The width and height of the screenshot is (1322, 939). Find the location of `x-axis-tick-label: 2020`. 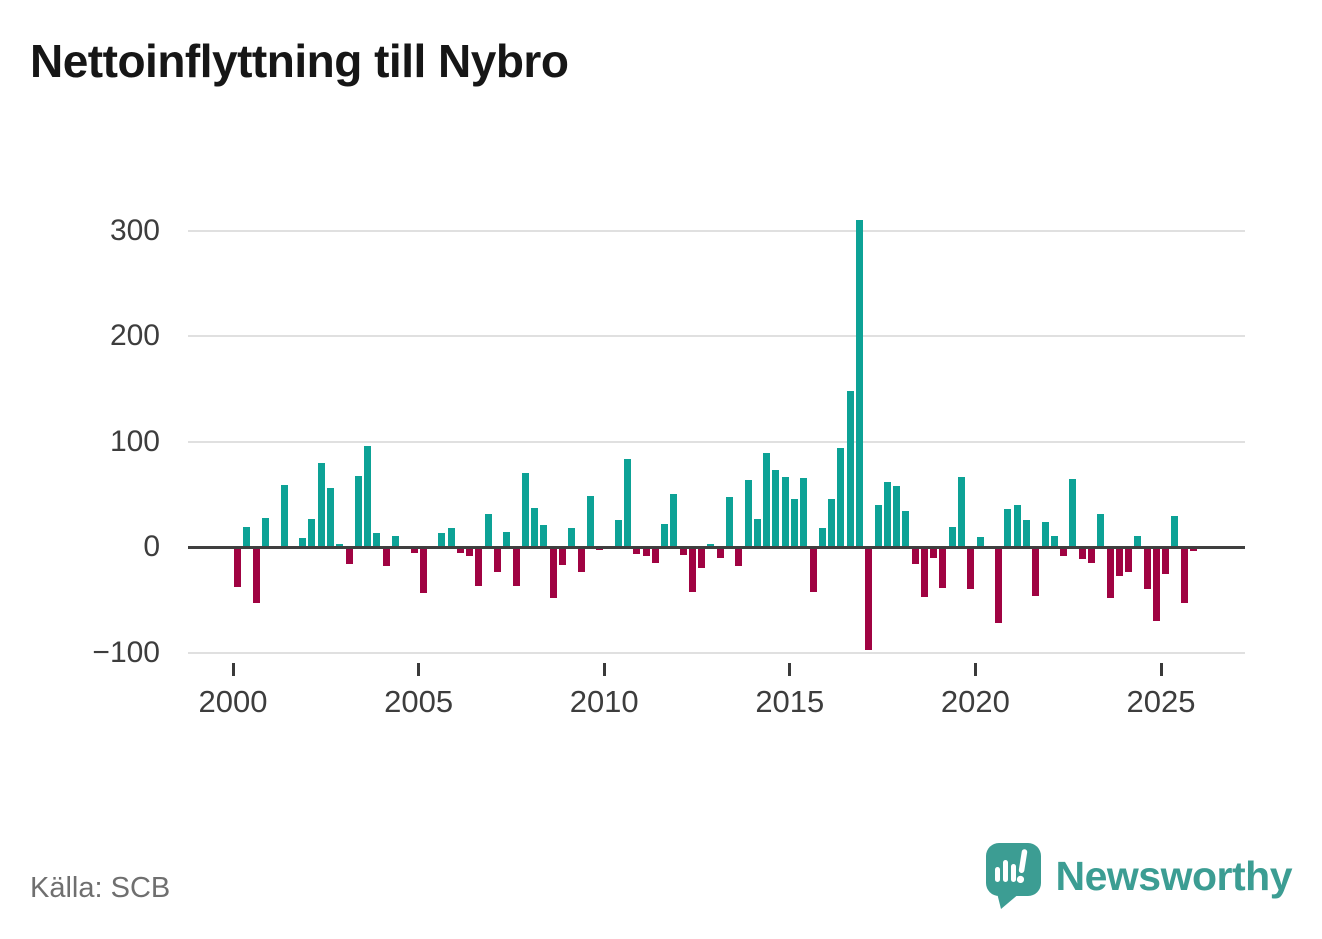

x-axis-tick-label: 2020 is located at coordinates (975, 701).